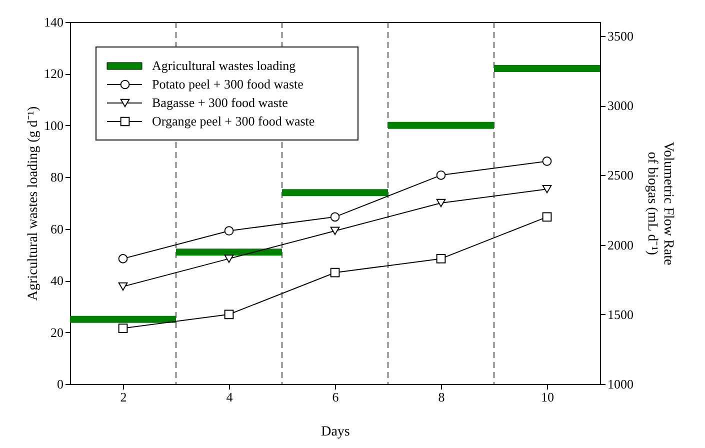  I want to click on y2-tick-label: 1000, so click(621, 384).